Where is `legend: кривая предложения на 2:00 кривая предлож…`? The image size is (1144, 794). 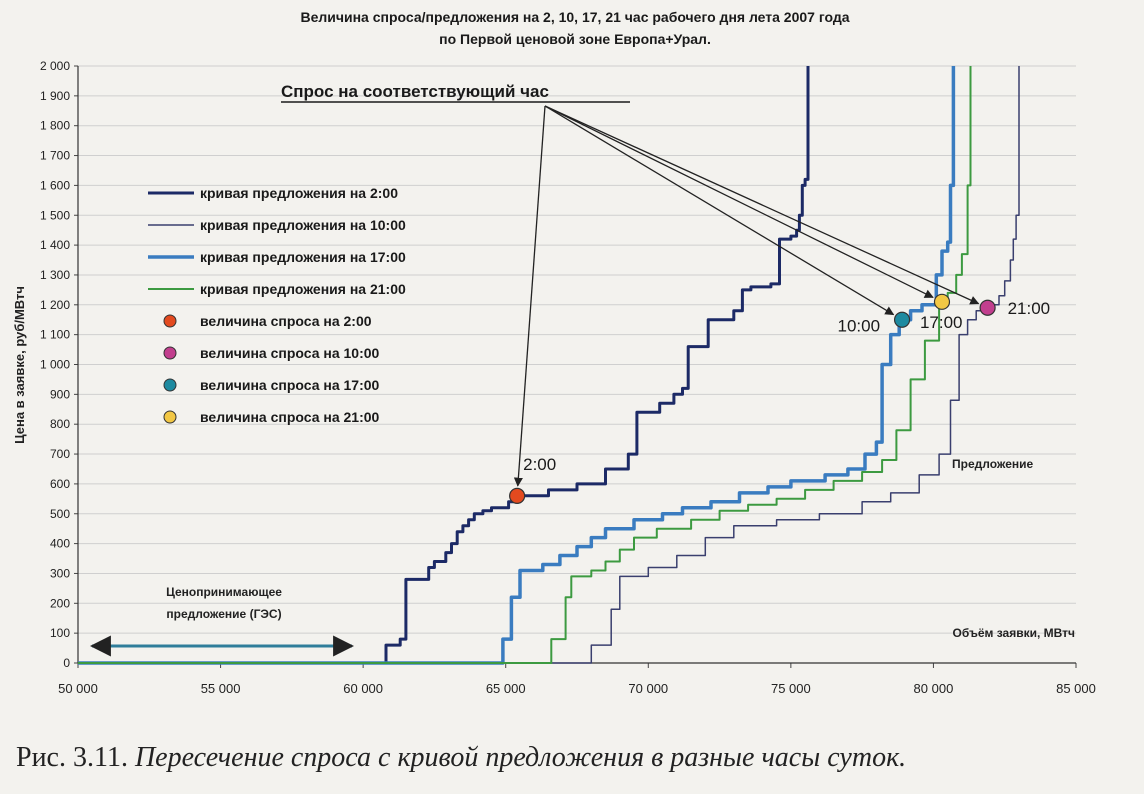
legend: кривая предложения на 2:00 кривая предлож… is located at coordinates (277, 305).